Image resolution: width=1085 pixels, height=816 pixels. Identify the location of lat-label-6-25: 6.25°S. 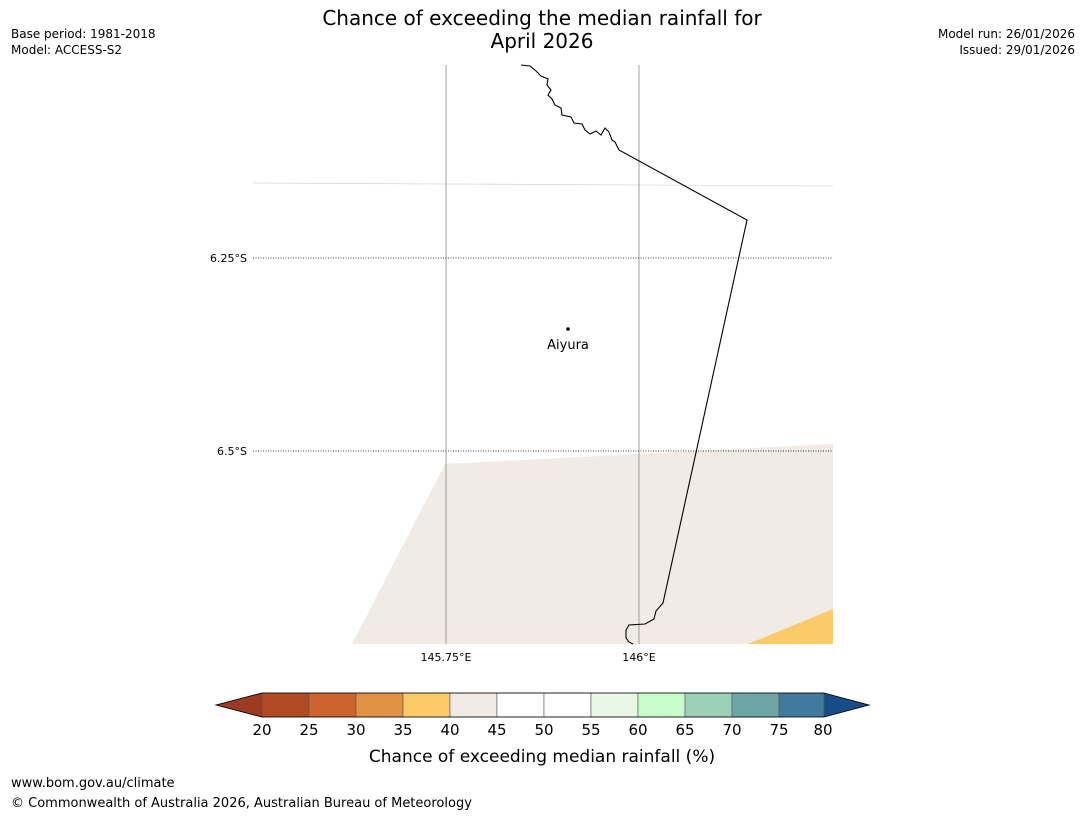
(228, 258).